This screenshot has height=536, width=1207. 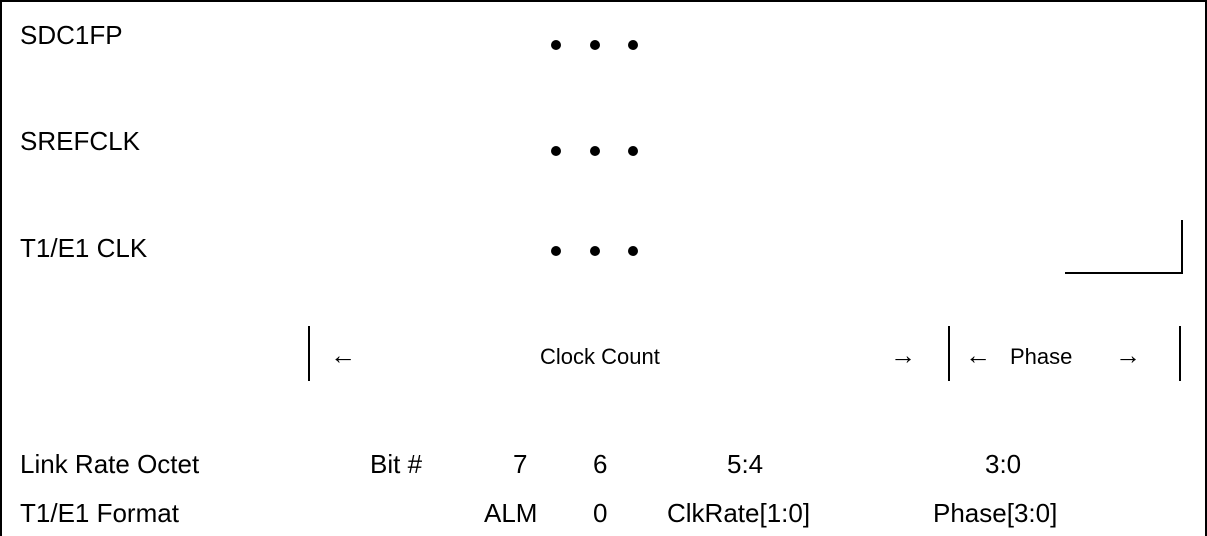 What do you see at coordinates (600, 513) in the screenshot?
I see `format-cell-zero: 0` at bounding box center [600, 513].